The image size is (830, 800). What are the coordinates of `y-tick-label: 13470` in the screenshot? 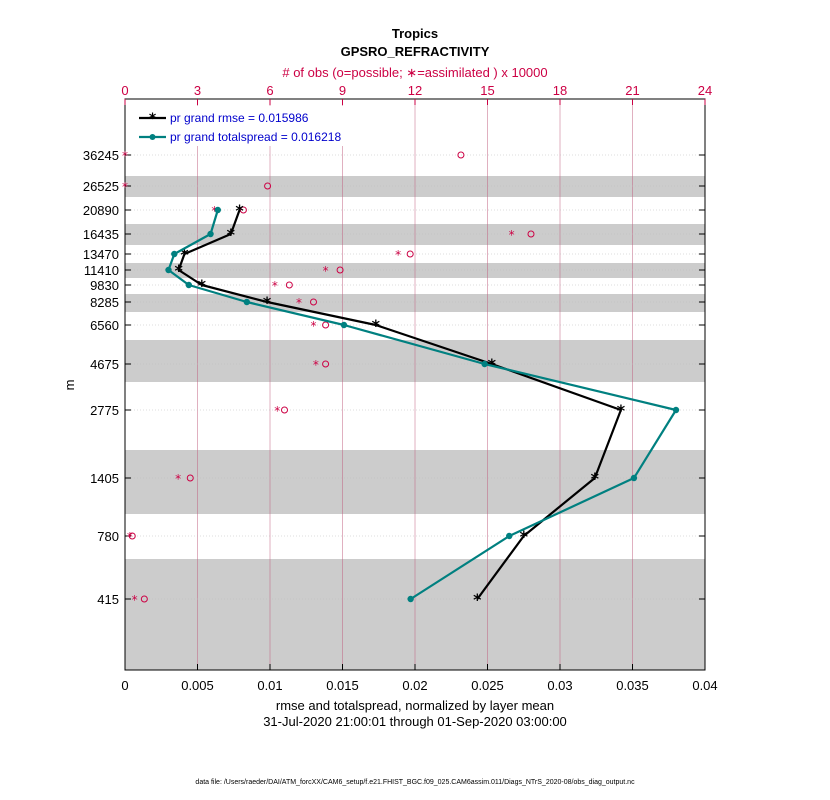 It's located at (101, 254).